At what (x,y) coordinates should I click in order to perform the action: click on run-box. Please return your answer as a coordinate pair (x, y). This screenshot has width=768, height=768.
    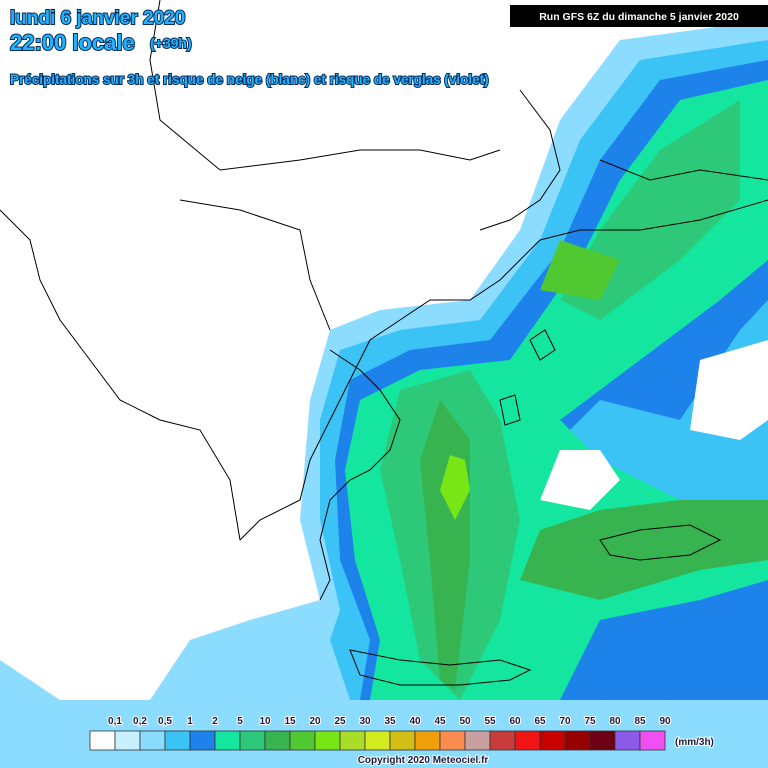
    Looking at the image, I should click on (639, 16).